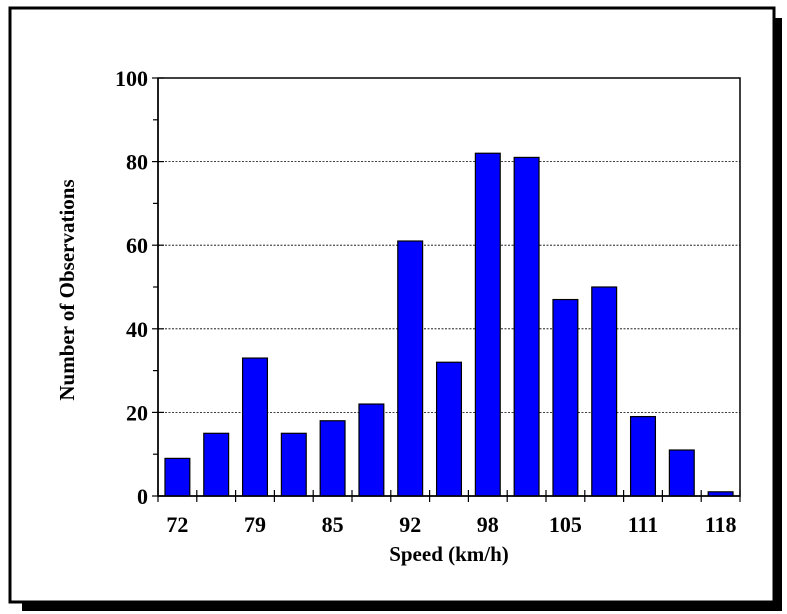 The image size is (787, 614). I want to click on x-tick-label: 72, so click(177, 524).